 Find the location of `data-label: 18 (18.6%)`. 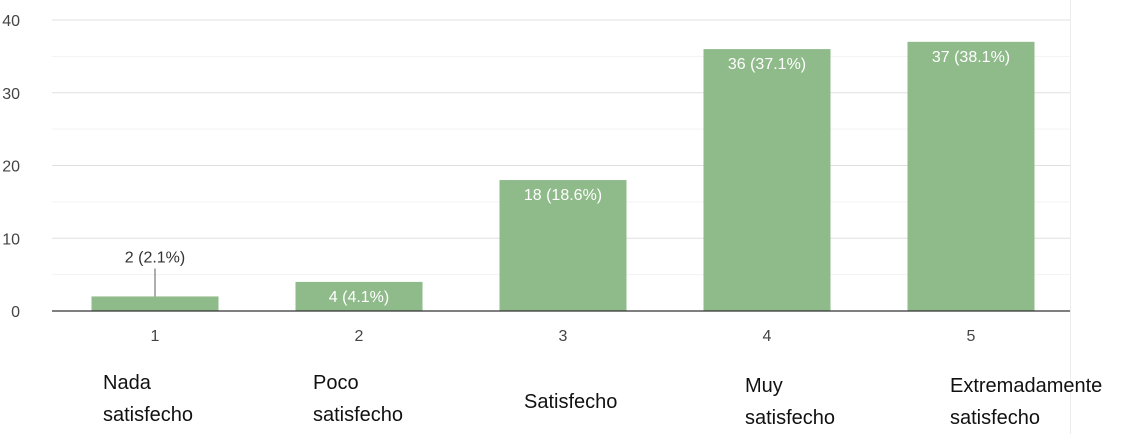

data-label: 18 (18.6%) is located at coordinates (563, 195).